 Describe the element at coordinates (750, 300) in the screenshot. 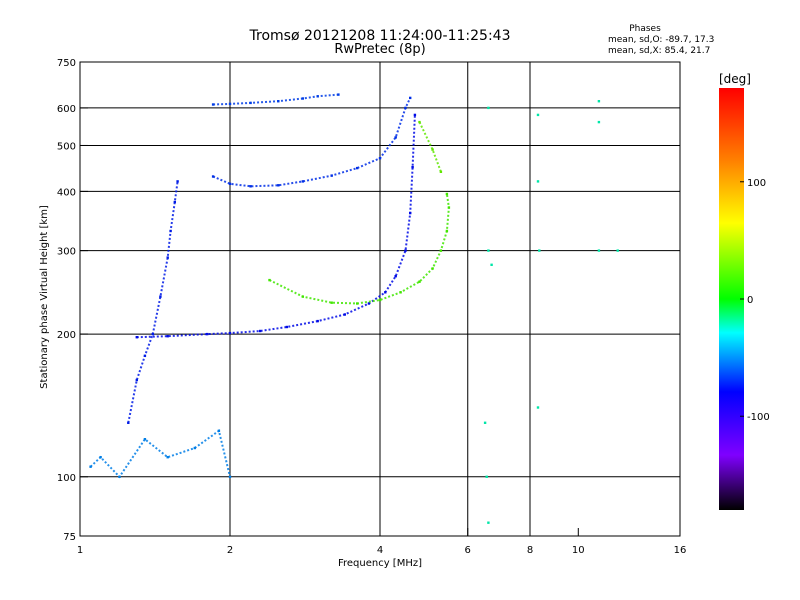

I see `colorbar-tick-label: 0` at that location.